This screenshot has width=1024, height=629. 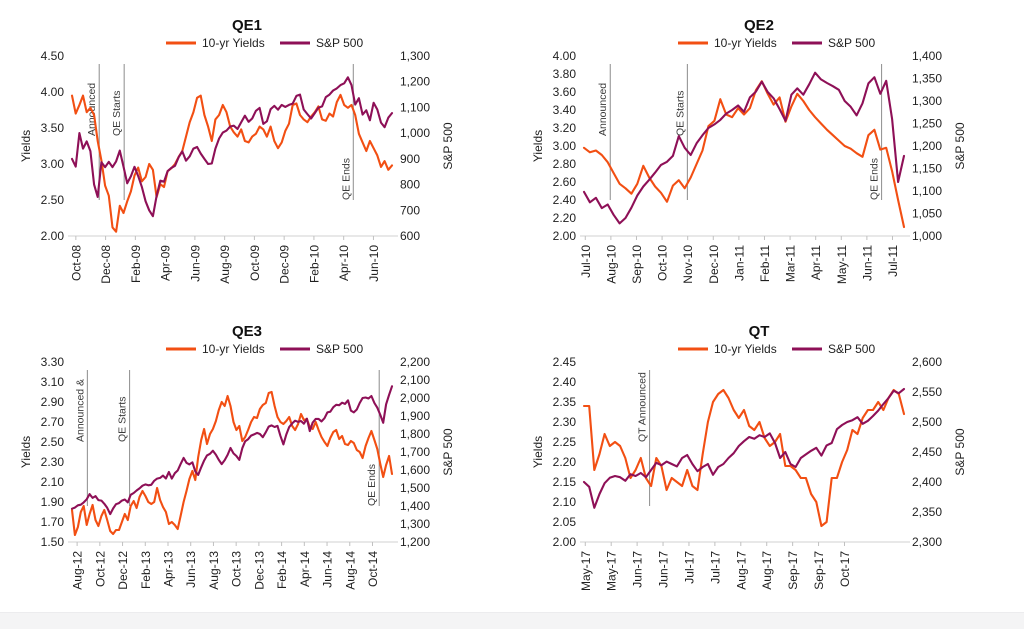 I want to click on right-axis-tick: 1,900, so click(x=415, y=416).